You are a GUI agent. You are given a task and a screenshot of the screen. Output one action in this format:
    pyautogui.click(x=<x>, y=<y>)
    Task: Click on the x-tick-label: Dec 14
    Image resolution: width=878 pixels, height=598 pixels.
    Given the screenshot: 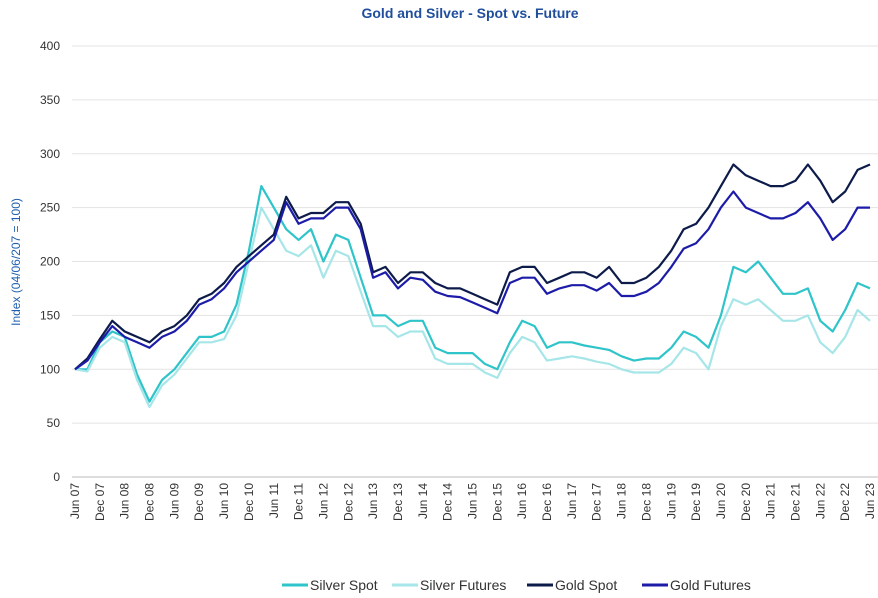 What is the action you would take?
    pyautogui.click(x=448, y=502)
    